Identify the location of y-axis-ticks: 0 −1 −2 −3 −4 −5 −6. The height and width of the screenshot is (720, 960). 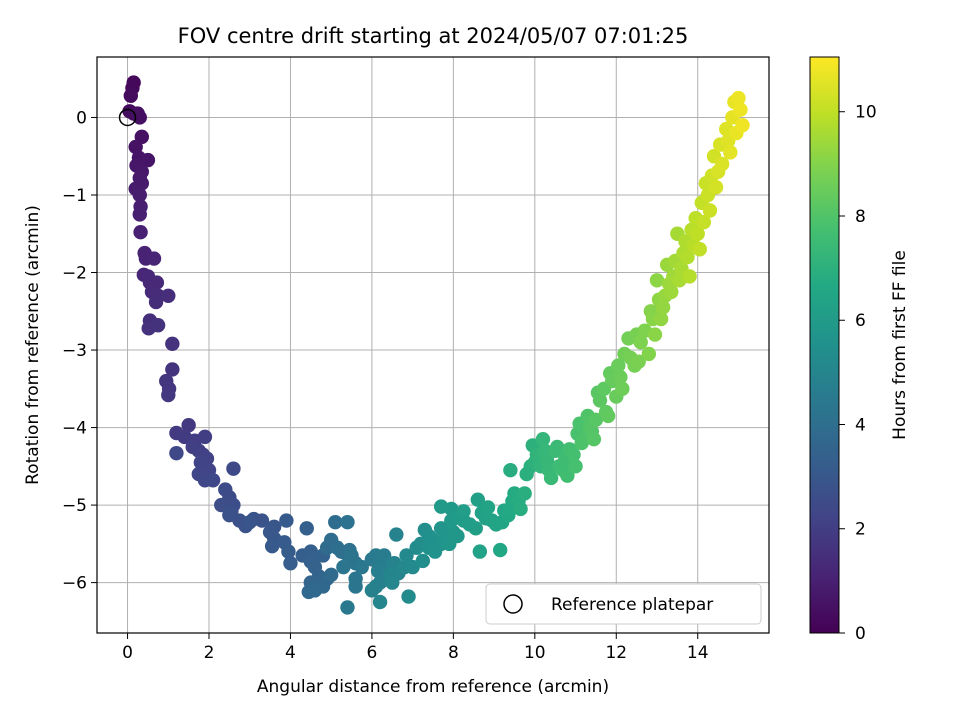
(79, 351).